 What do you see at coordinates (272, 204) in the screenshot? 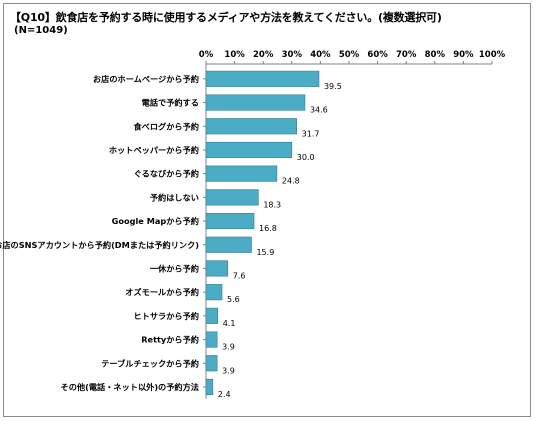
I see `data-label: 18.3` at bounding box center [272, 204].